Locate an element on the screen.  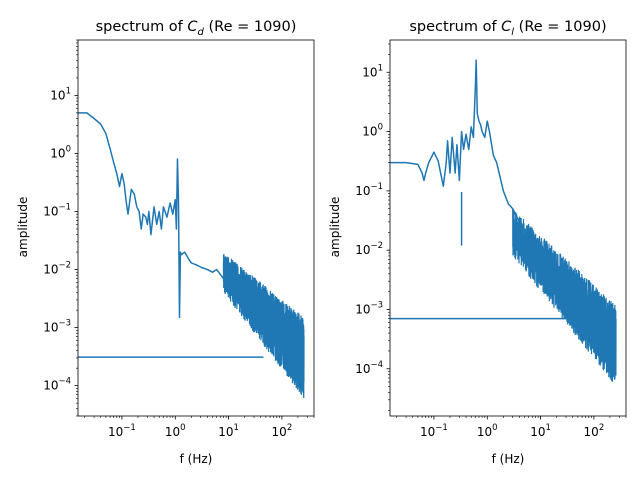
cd-y-tick-label: 10⁻¹ is located at coordinates (57, 210).